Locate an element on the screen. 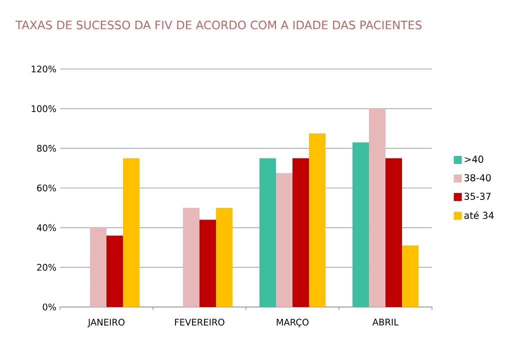 The height and width of the screenshot is (338, 524). y-tick-label: 100% is located at coordinates (44, 108).